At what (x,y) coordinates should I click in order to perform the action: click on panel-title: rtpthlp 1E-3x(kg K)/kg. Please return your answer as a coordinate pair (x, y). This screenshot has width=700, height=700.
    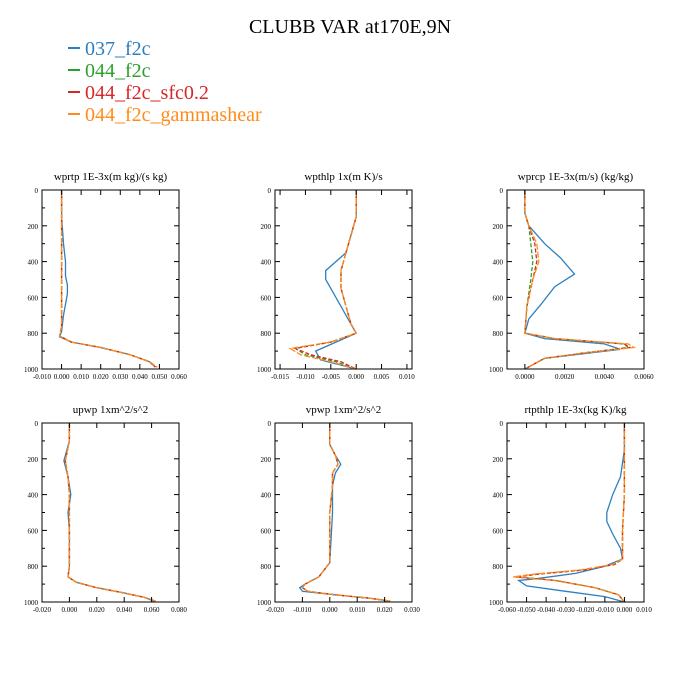
    Looking at the image, I should click on (575, 410).